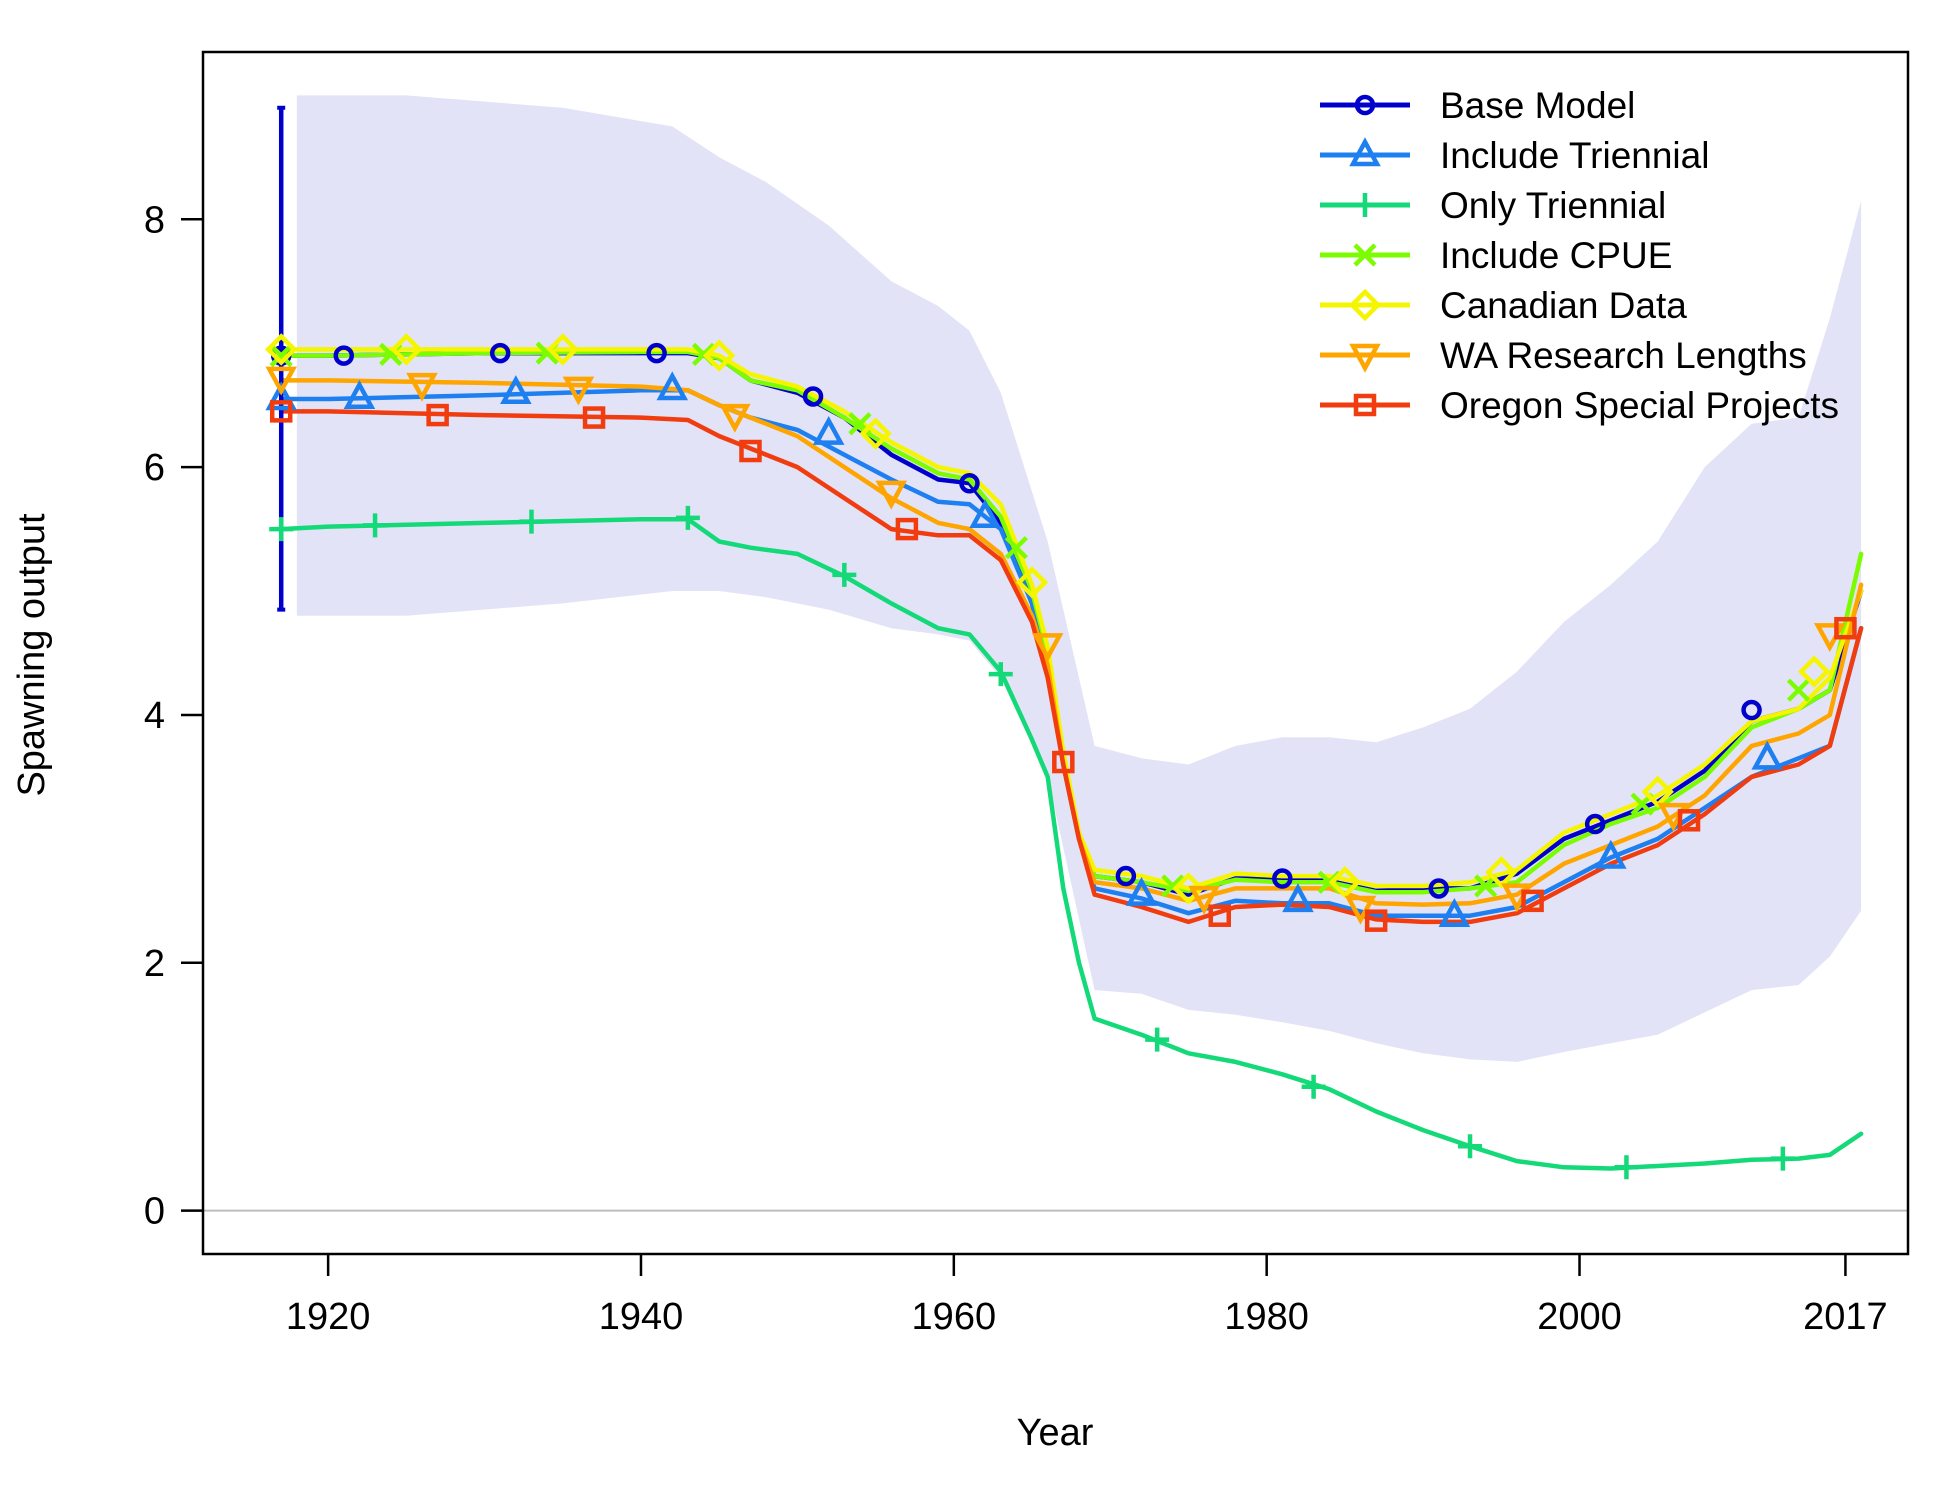 The image size is (1950, 1505). I want to click on y-tick-label: 6, so click(154, 468).